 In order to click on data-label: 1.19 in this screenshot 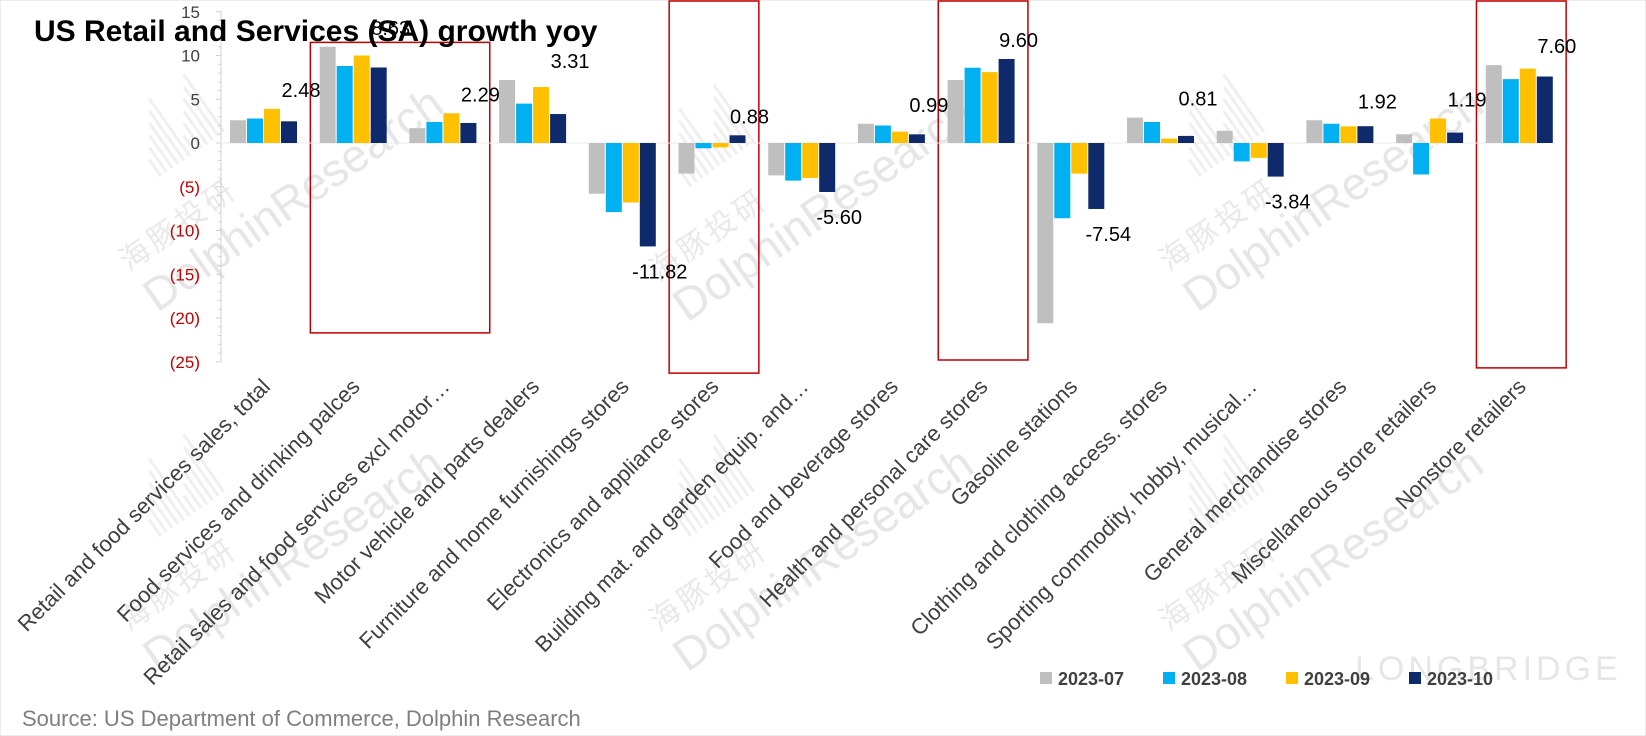, I will do `click(1467, 101)`.